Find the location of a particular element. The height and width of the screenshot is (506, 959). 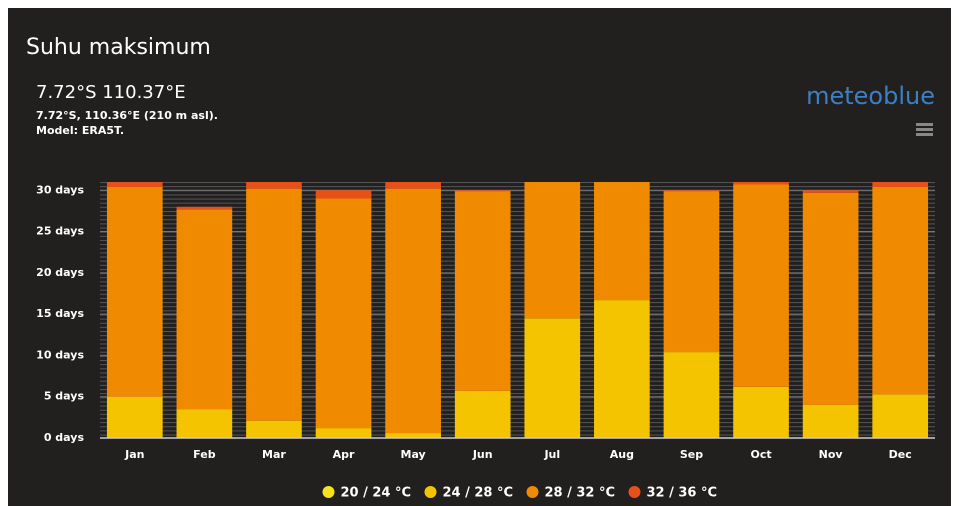

legend-label: 28 / 32 °C is located at coordinates (580, 493).